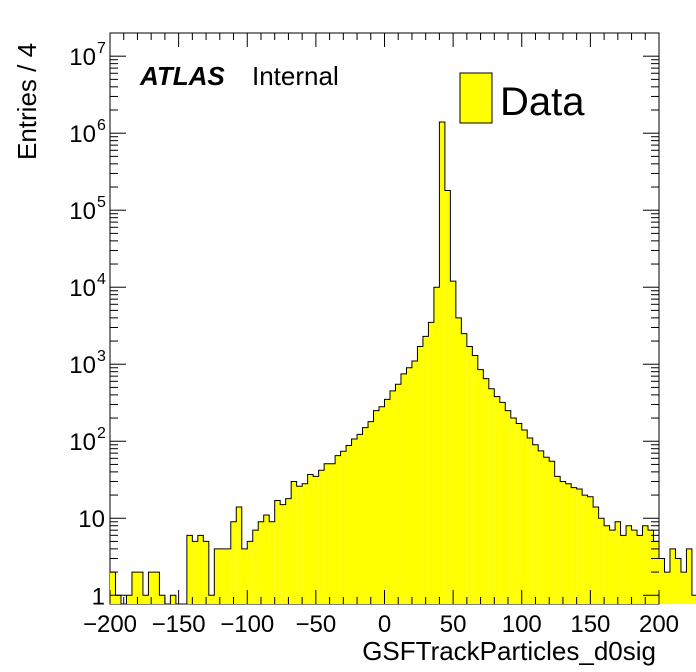 This screenshot has height=672, width=696. What do you see at coordinates (182, 76) in the screenshot?
I see `atlas-label: ATLAS` at bounding box center [182, 76].